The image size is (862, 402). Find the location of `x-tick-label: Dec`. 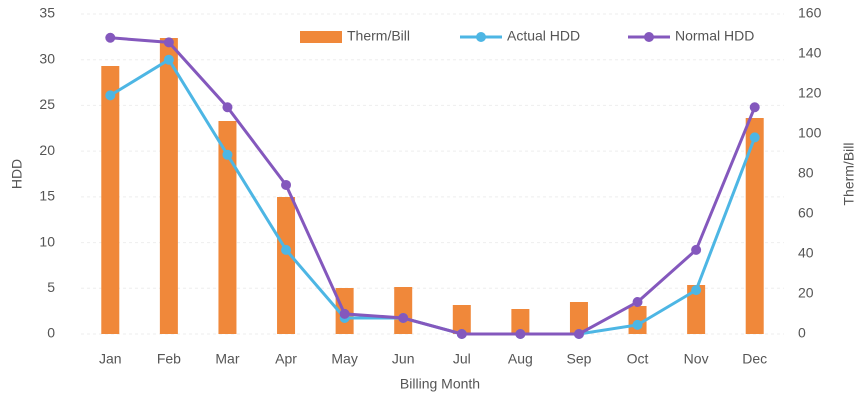

x-tick-label: Dec is located at coordinates (754, 359).